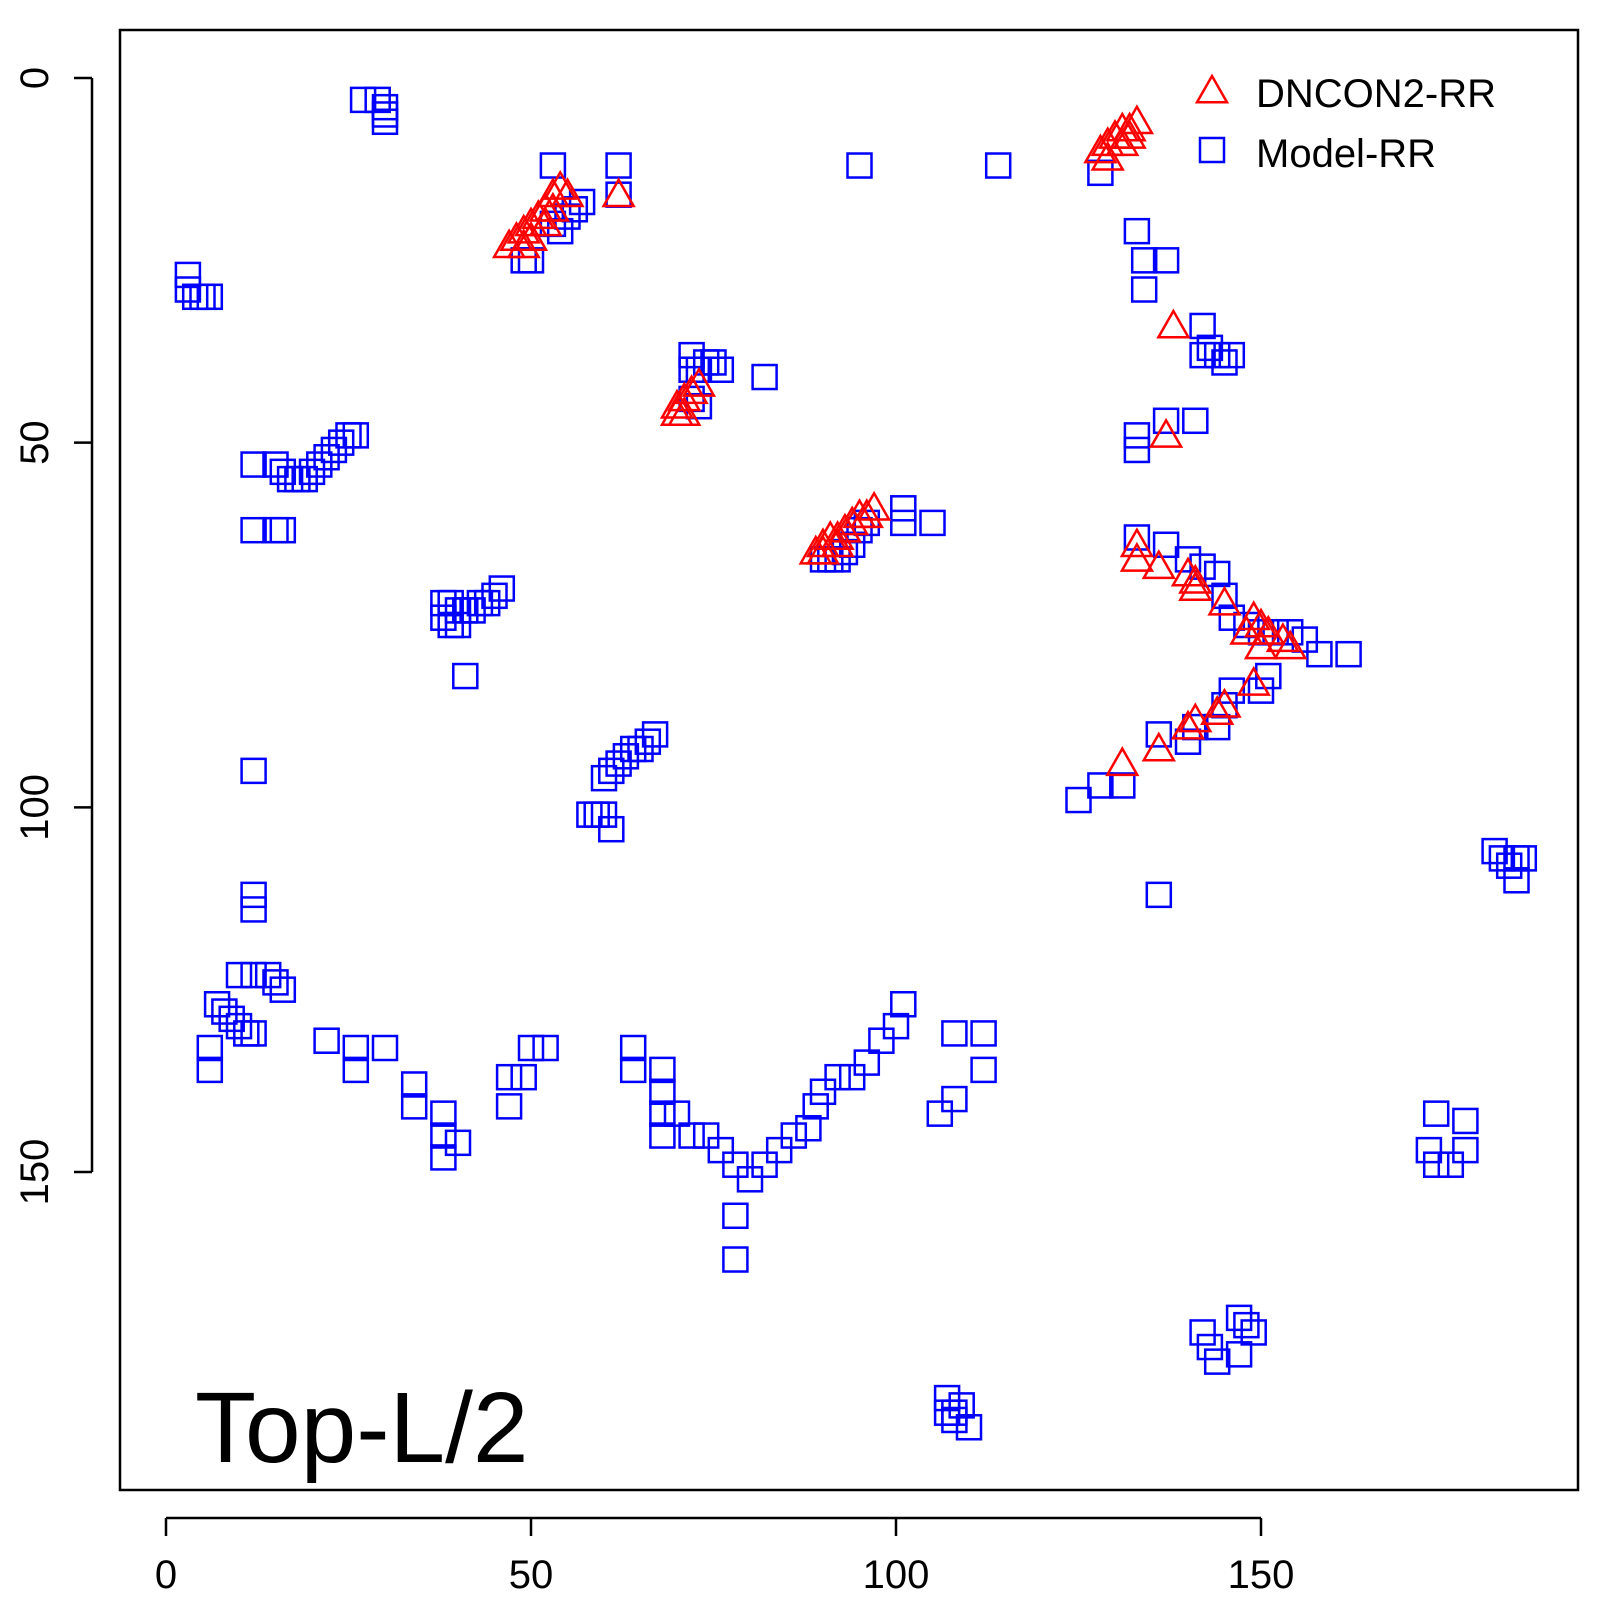 The height and width of the screenshot is (1600, 1600). What do you see at coordinates (896, 1575) in the screenshot?
I see `x-tick-label: 100` at bounding box center [896, 1575].